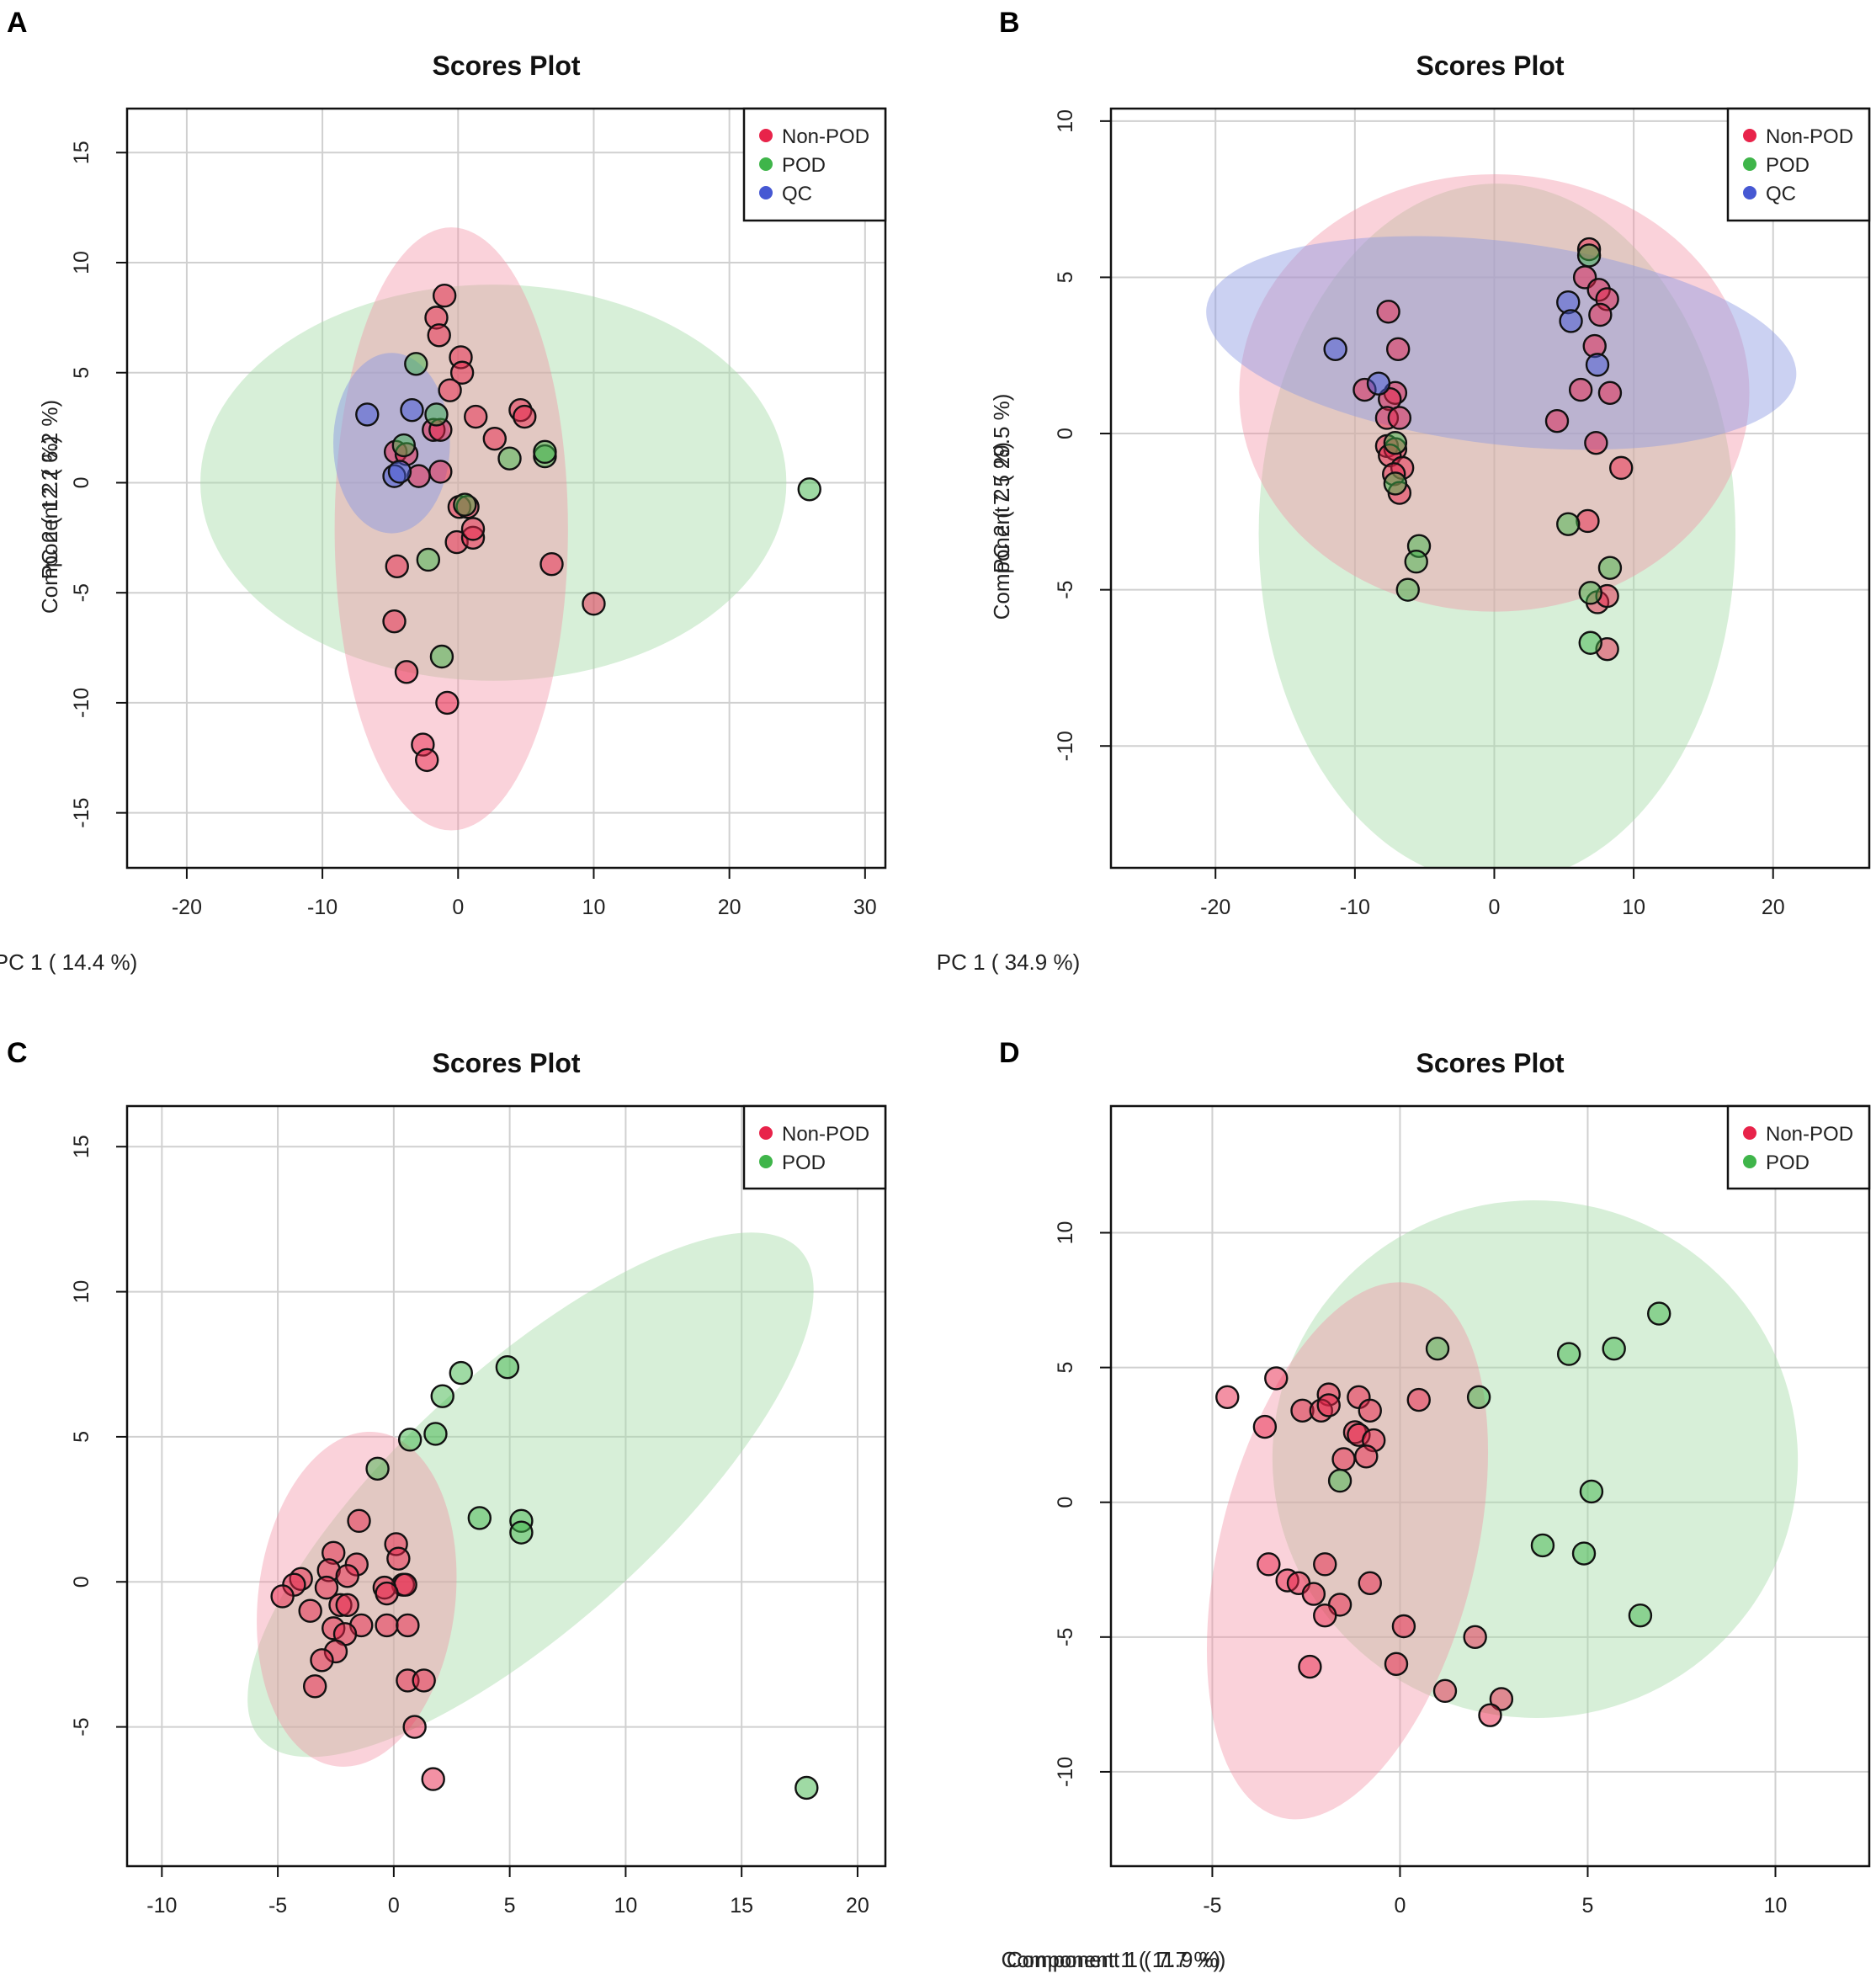  I want to click on panel-label-D: D, so click(1010, 1053).